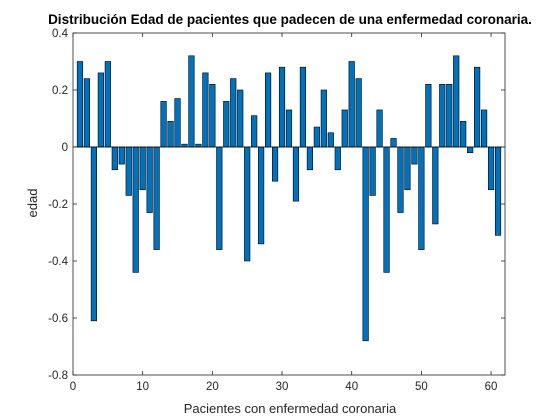 This screenshot has height=420, width=560. What do you see at coordinates (65, 148) in the screenshot?
I see `y-tick-label: 0` at bounding box center [65, 148].